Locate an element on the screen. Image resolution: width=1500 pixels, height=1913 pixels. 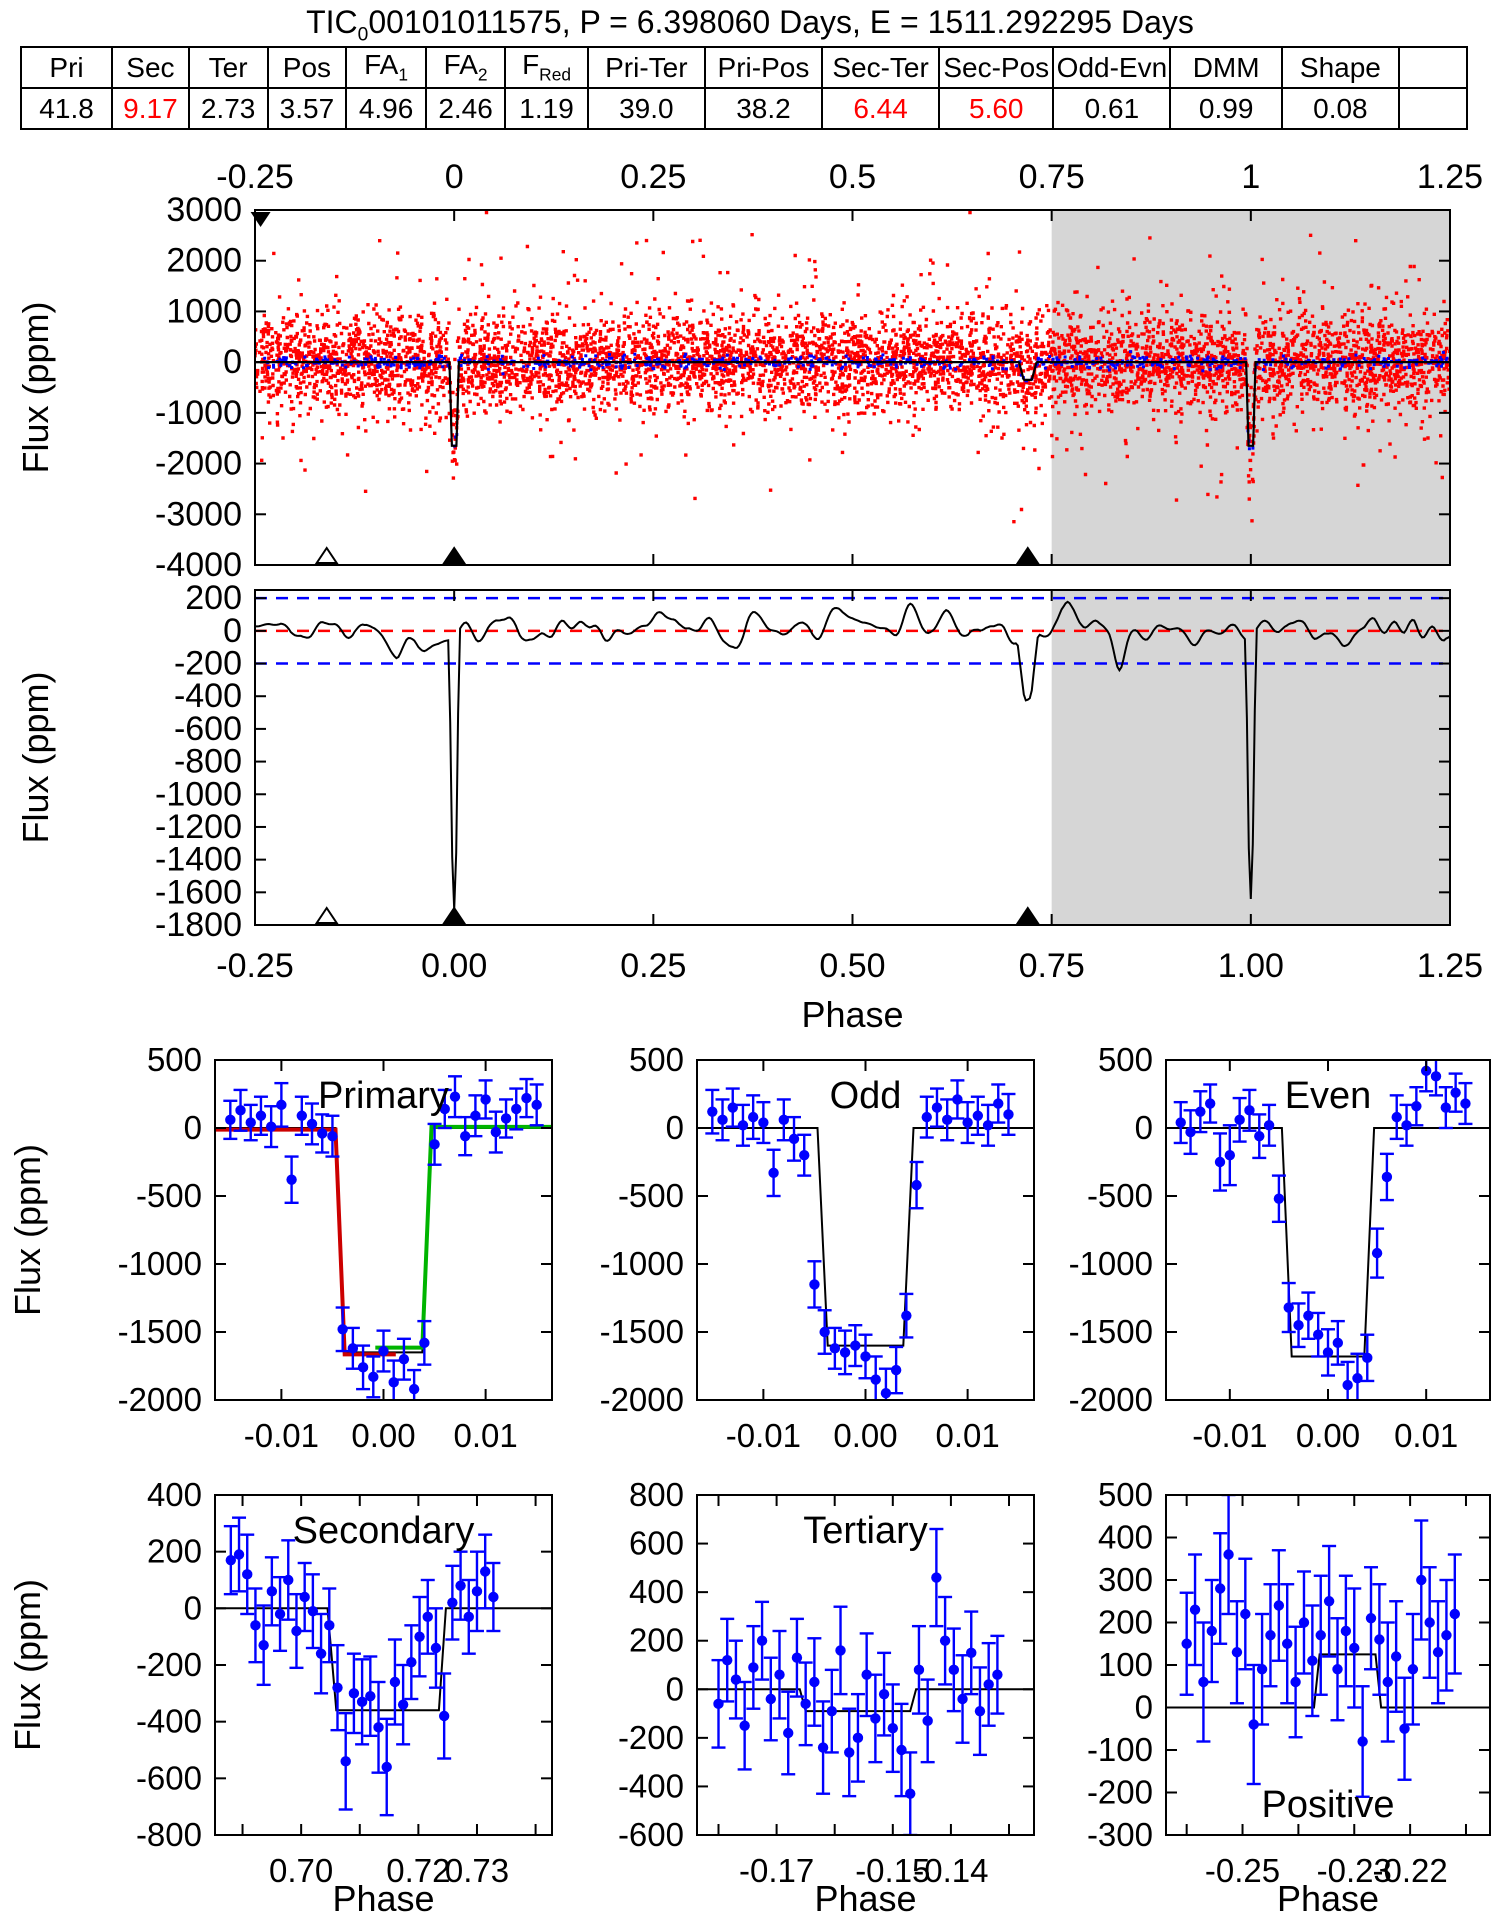
svg-text: 800 is located at coordinates (656, 1495).